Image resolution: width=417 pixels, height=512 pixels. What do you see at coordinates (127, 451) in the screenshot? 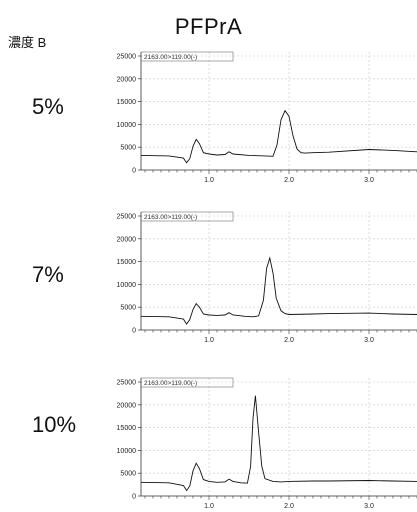
I see `panel-10-ytick-label: 10000` at bounding box center [127, 451].